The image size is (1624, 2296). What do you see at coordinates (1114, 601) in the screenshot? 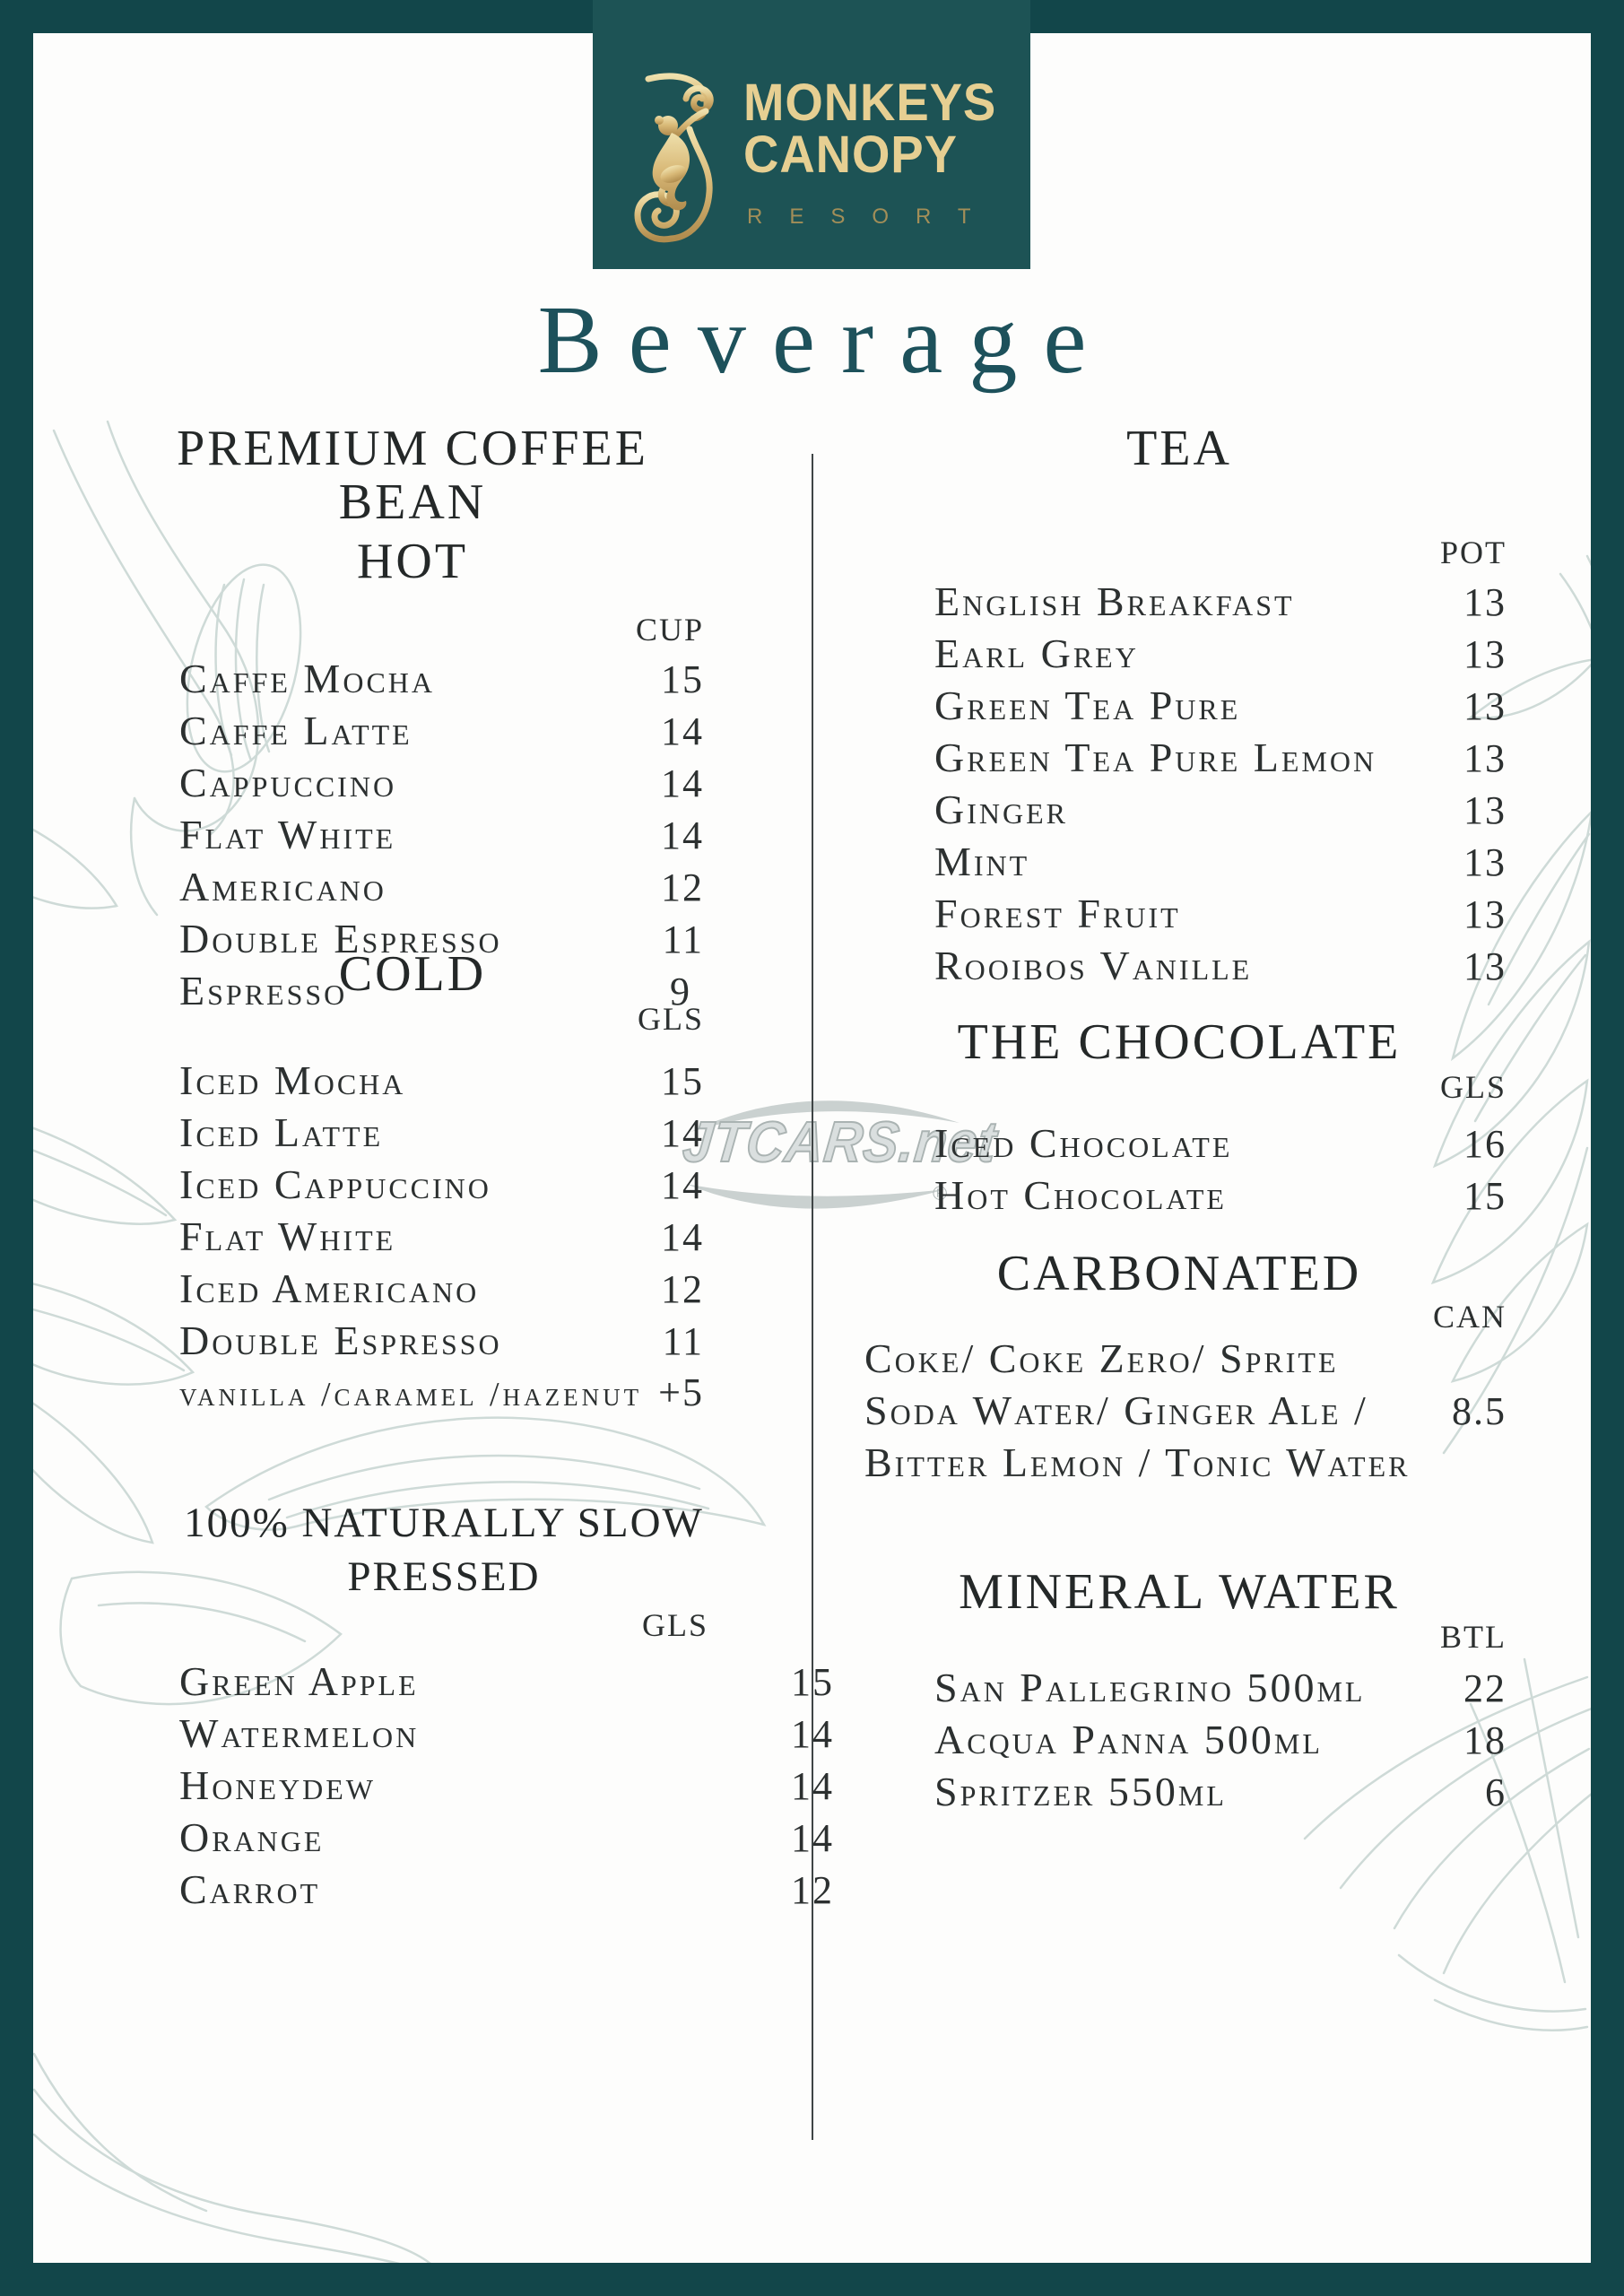
I see `item-name: English Breakfast` at bounding box center [1114, 601].